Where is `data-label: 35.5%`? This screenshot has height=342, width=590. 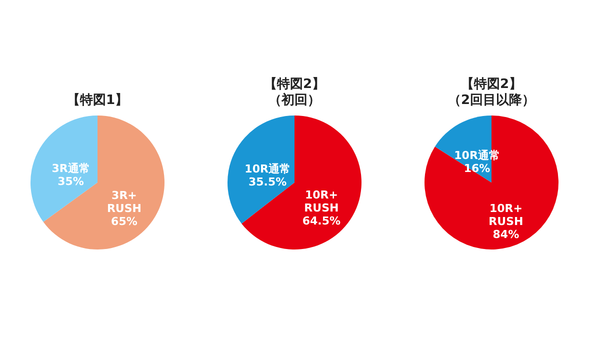 data-label: 35.5% is located at coordinates (267, 181).